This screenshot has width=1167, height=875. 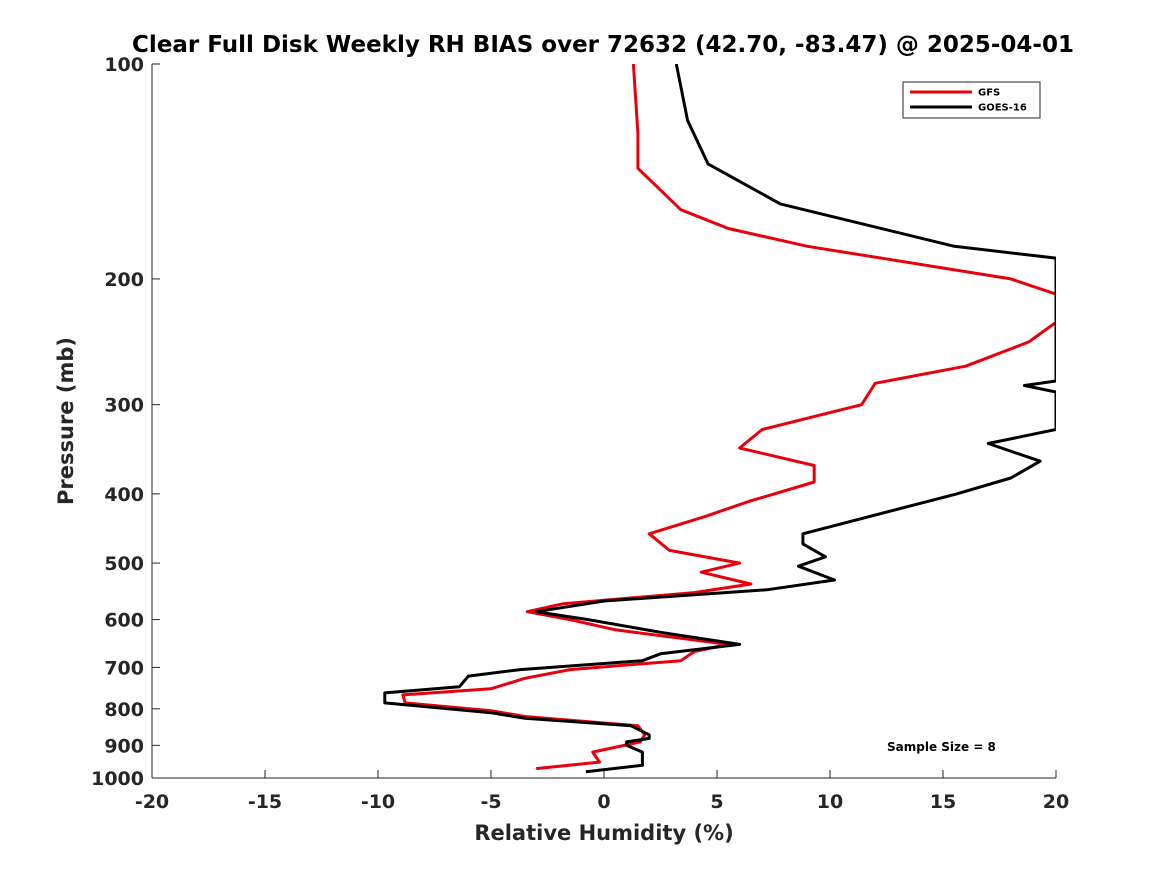 I want to click on sample-size-annotation: Sample Size = 8, so click(x=941, y=747).